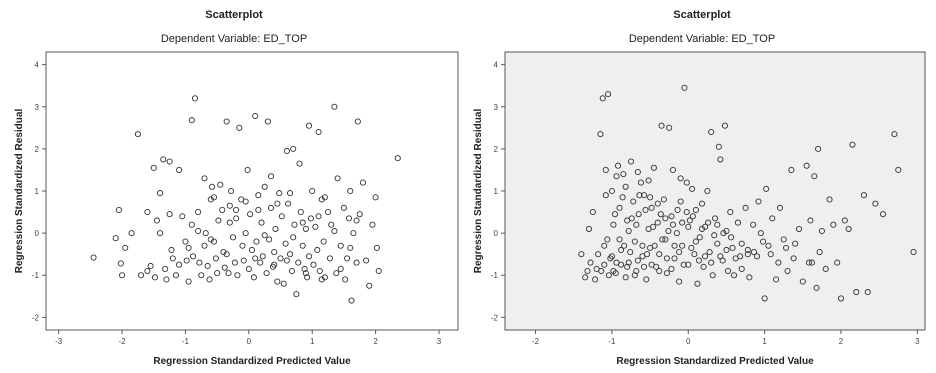 The height and width of the screenshot is (373, 936). What do you see at coordinates (36, 275) in the screenshot?
I see `y-tick-label: -1` at bounding box center [36, 275].